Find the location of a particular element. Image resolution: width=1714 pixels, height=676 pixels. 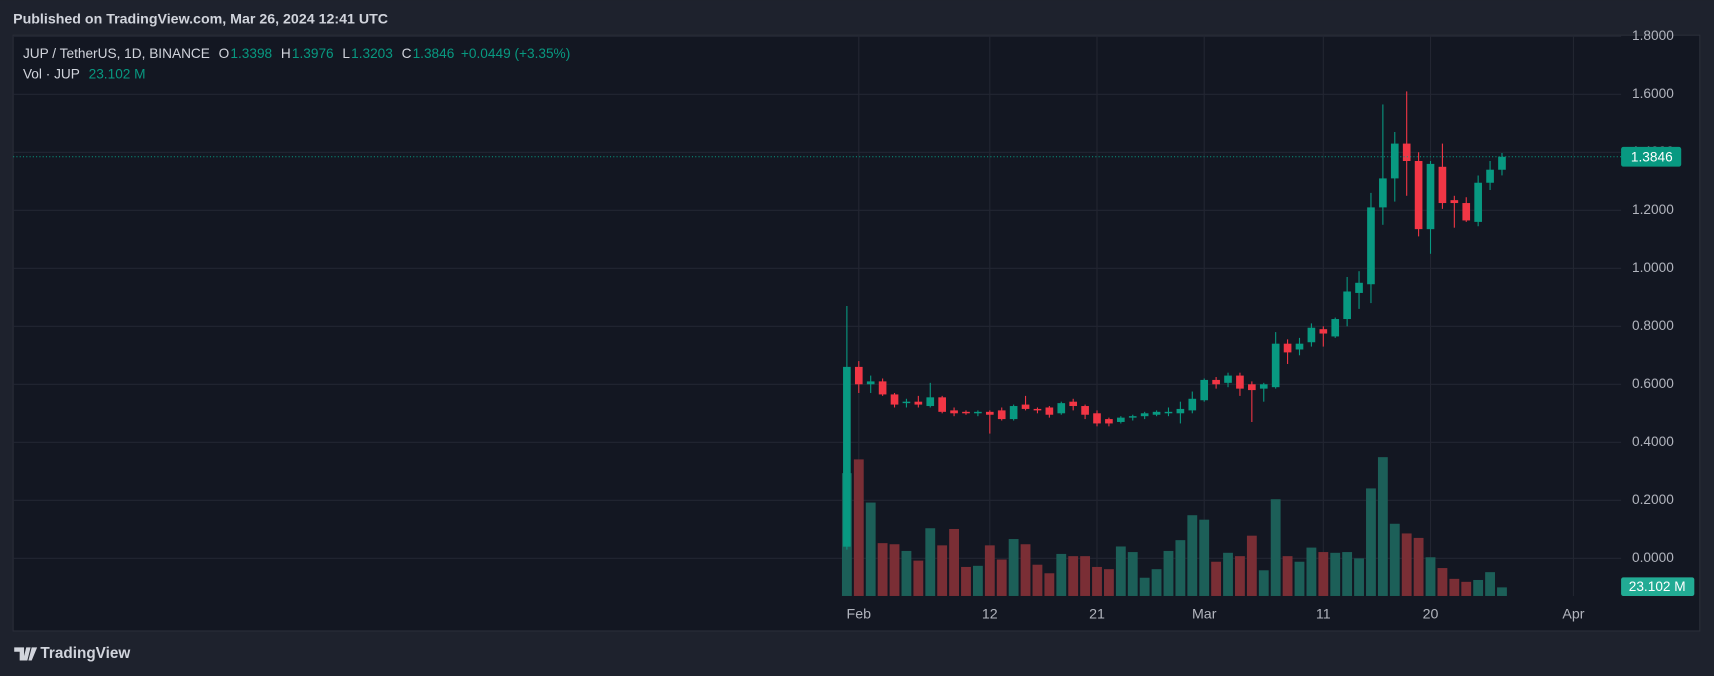

logo is located at coordinates (26, 654).